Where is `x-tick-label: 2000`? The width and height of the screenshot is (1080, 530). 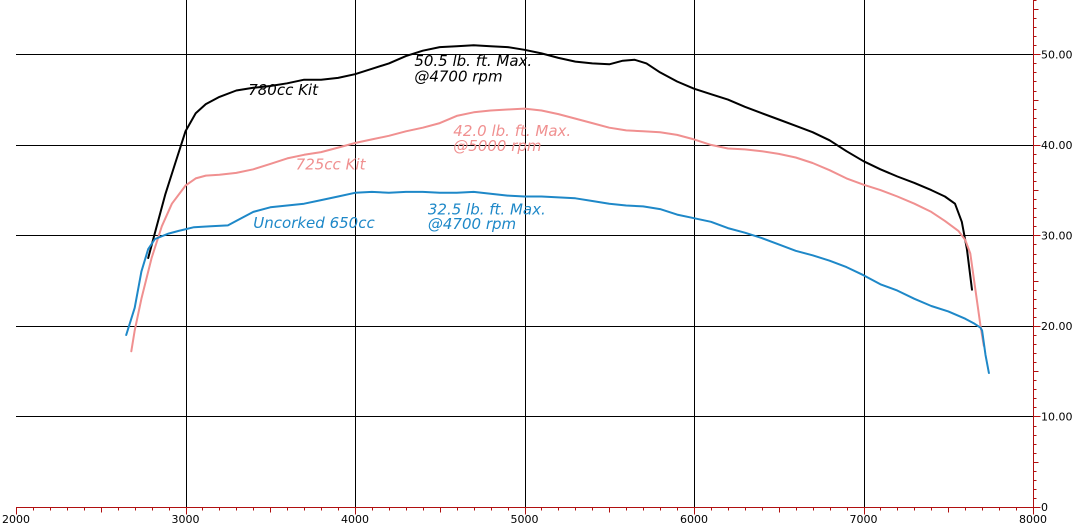 x-tick-label: 2000 is located at coordinates (16, 519).